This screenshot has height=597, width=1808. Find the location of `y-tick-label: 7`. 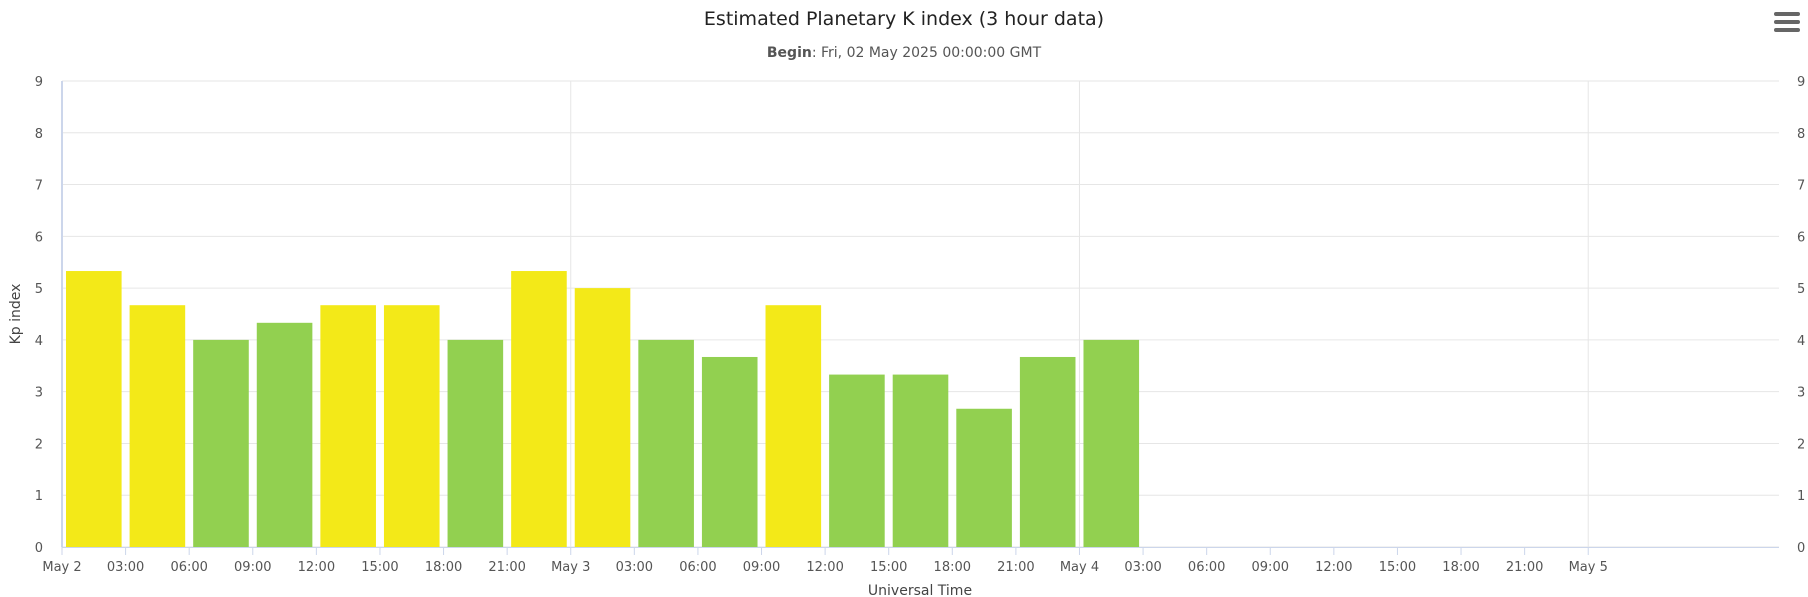

y-tick-label: 7 is located at coordinates (39, 186).